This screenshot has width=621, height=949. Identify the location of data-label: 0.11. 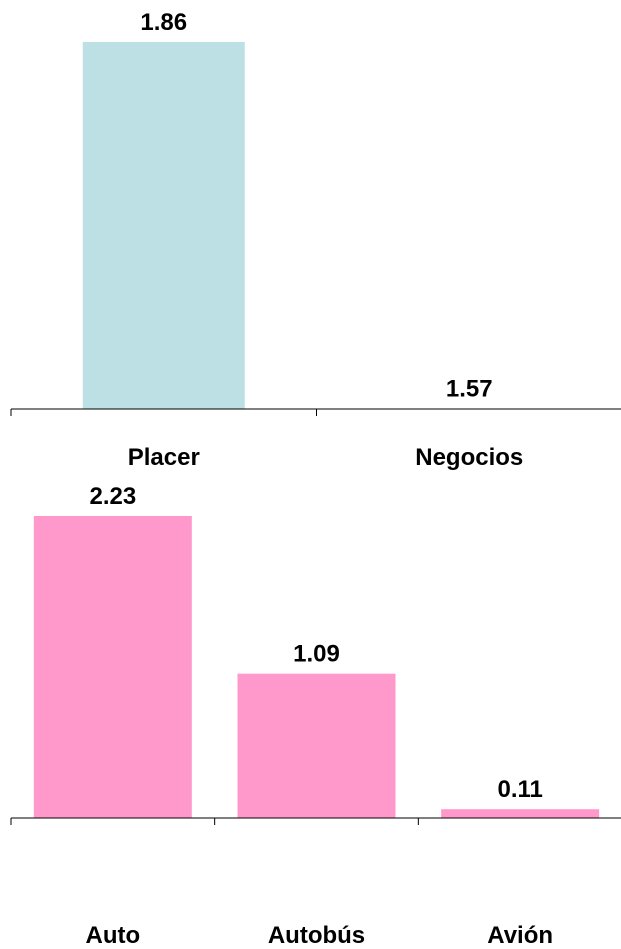
(519, 789).